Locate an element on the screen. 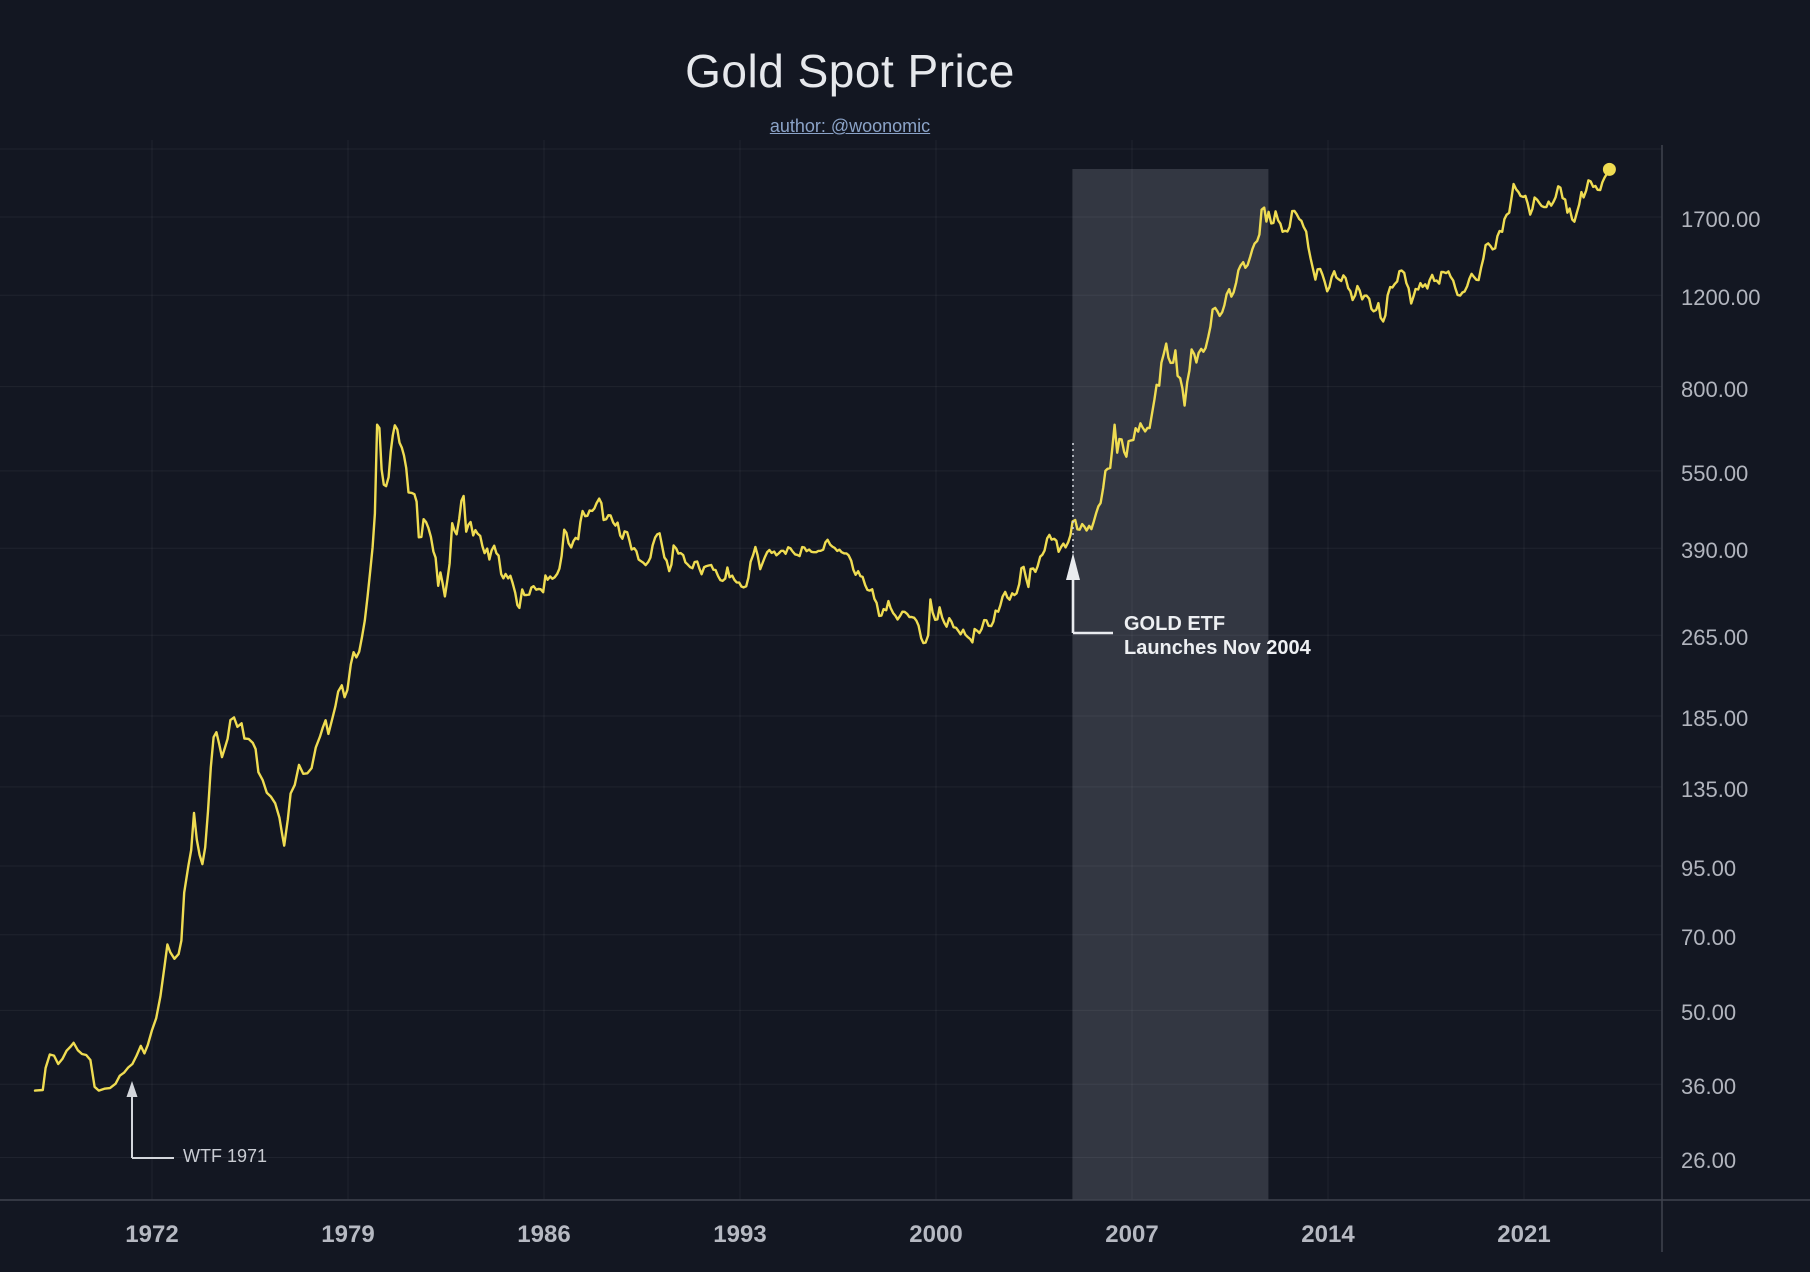  annotation-gold-etf-label: GOLD ETF Launches Nov 2004 is located at coordinates (1217, 636).